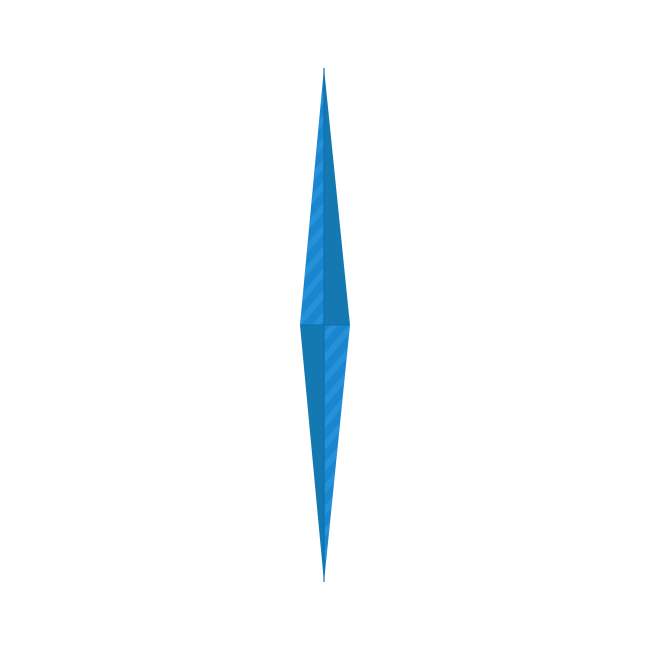 This screenshot has height=650, width=650. Describe the element at coordinates (337, 196) in the screenshot. I see `needle-upper-right-facet` at that location.